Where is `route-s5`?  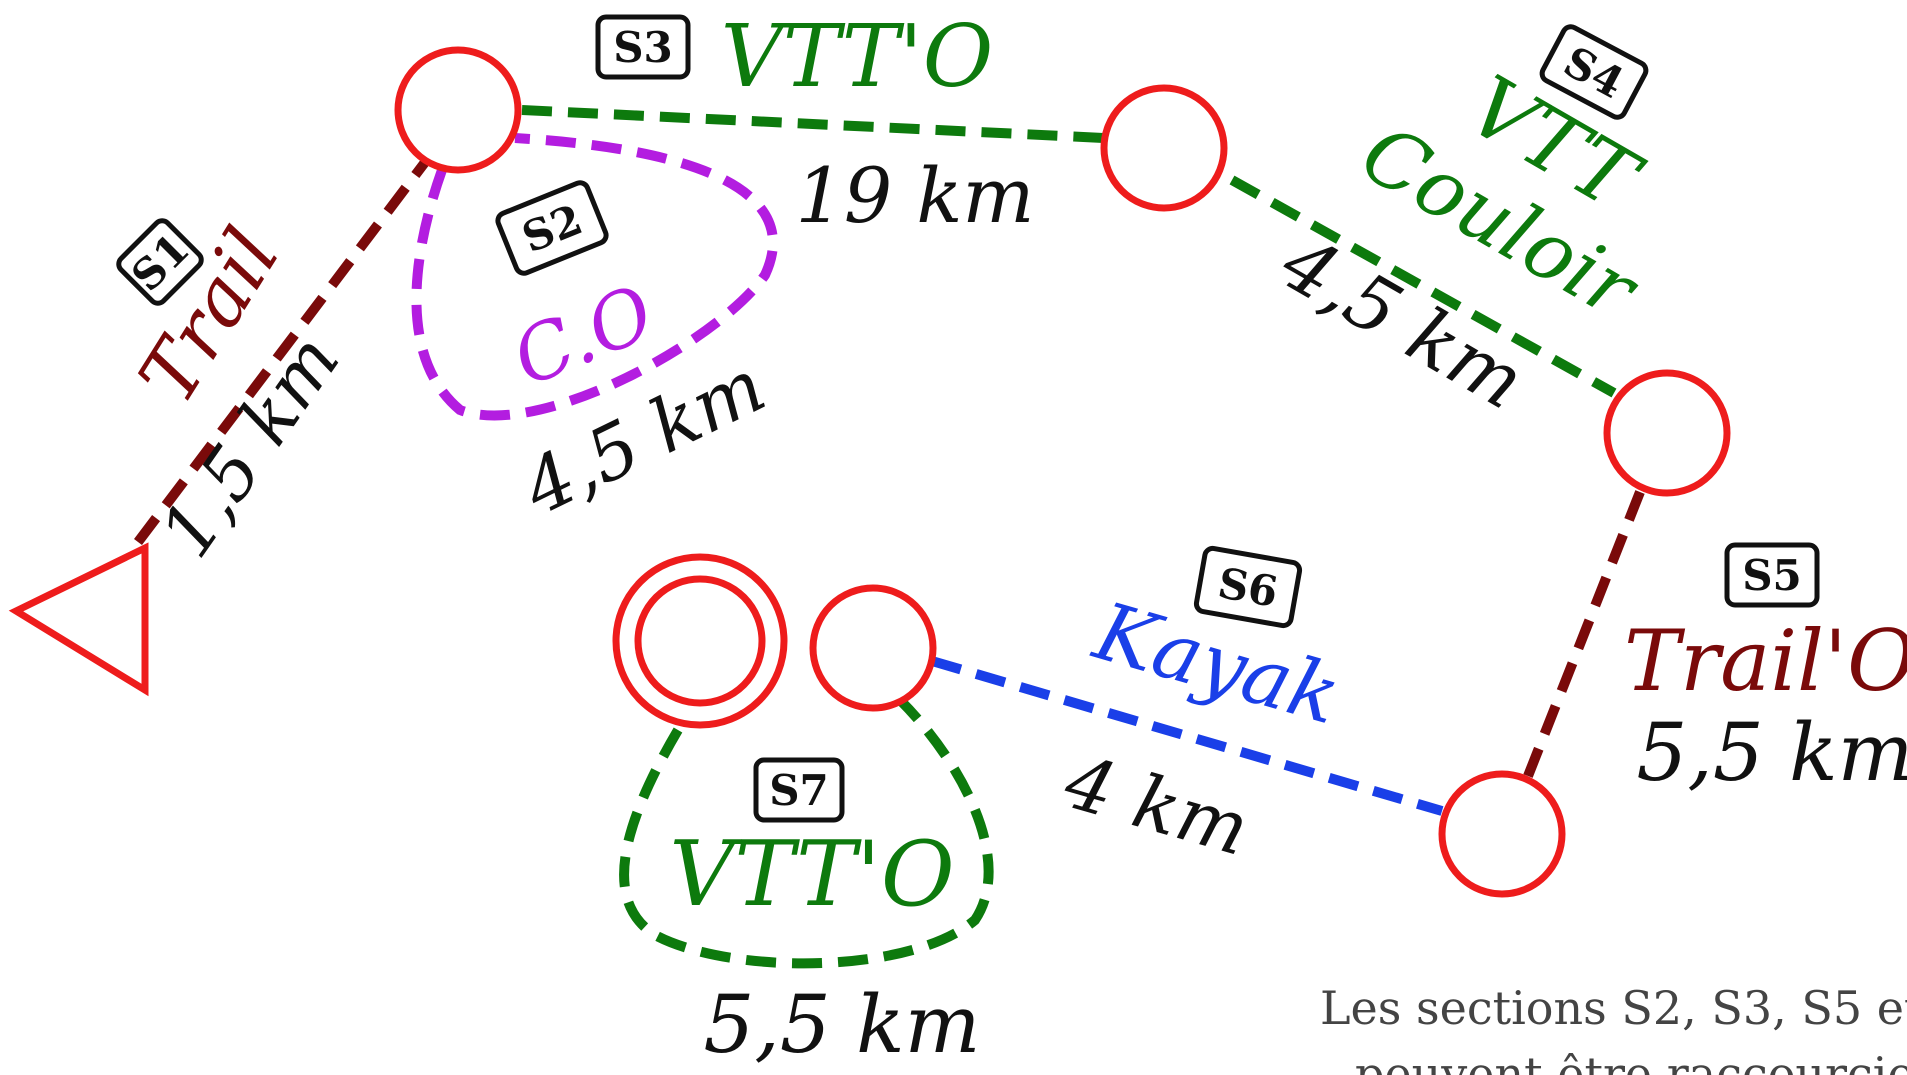 route-s5 is located at coordinates (1584, 634).